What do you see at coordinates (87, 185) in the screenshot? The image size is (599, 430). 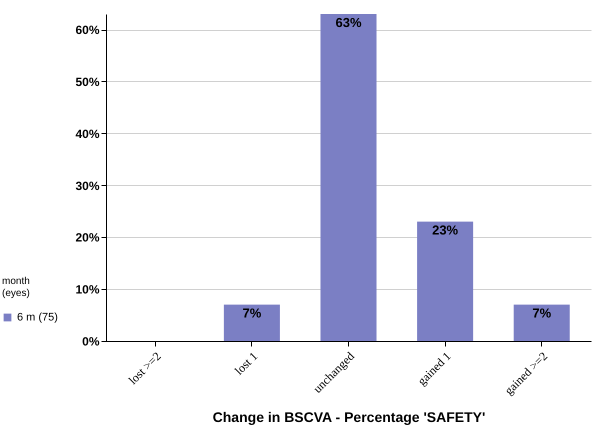 I see `y-tick-label: 30%` at bounding box center [87, 185].